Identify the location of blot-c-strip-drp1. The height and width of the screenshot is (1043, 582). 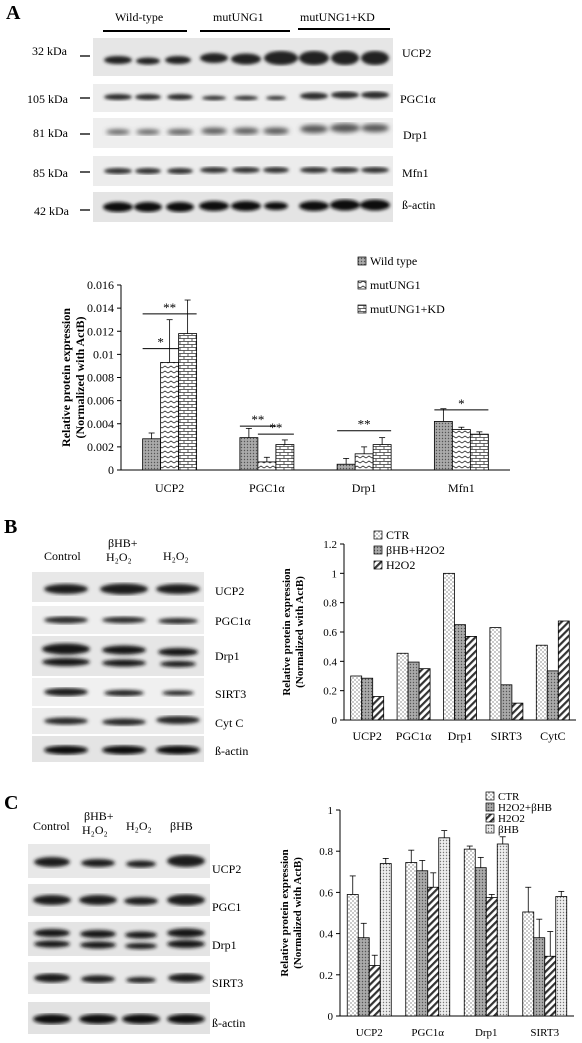
(119, 939).